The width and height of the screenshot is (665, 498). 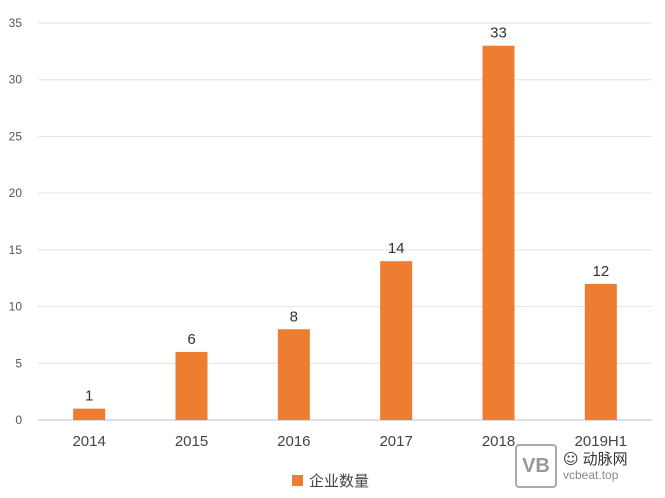 I want to click on legend-swatch, so click(x=297, y=480).